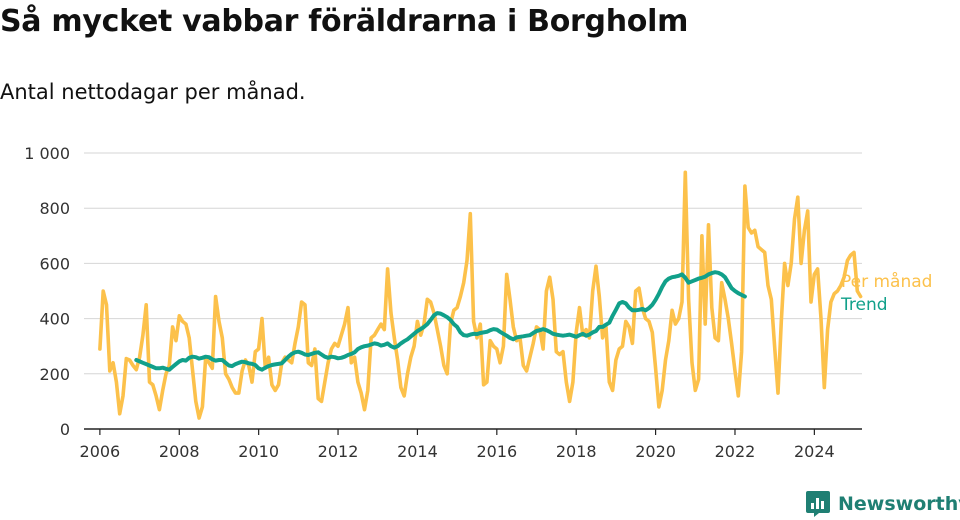  Describe the element at coordinates (735, 451) in the screenshot. I see `x-tick-label: 2022` at that location.